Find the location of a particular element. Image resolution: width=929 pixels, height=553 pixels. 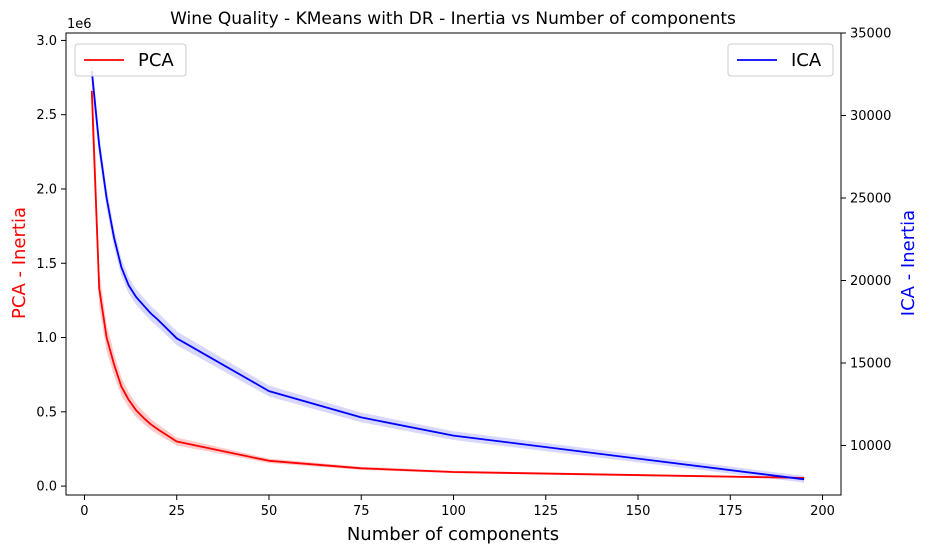

right-y-axis: 10000 15000 20000 25000 30000 35000 is located at coordinates (866, 240).